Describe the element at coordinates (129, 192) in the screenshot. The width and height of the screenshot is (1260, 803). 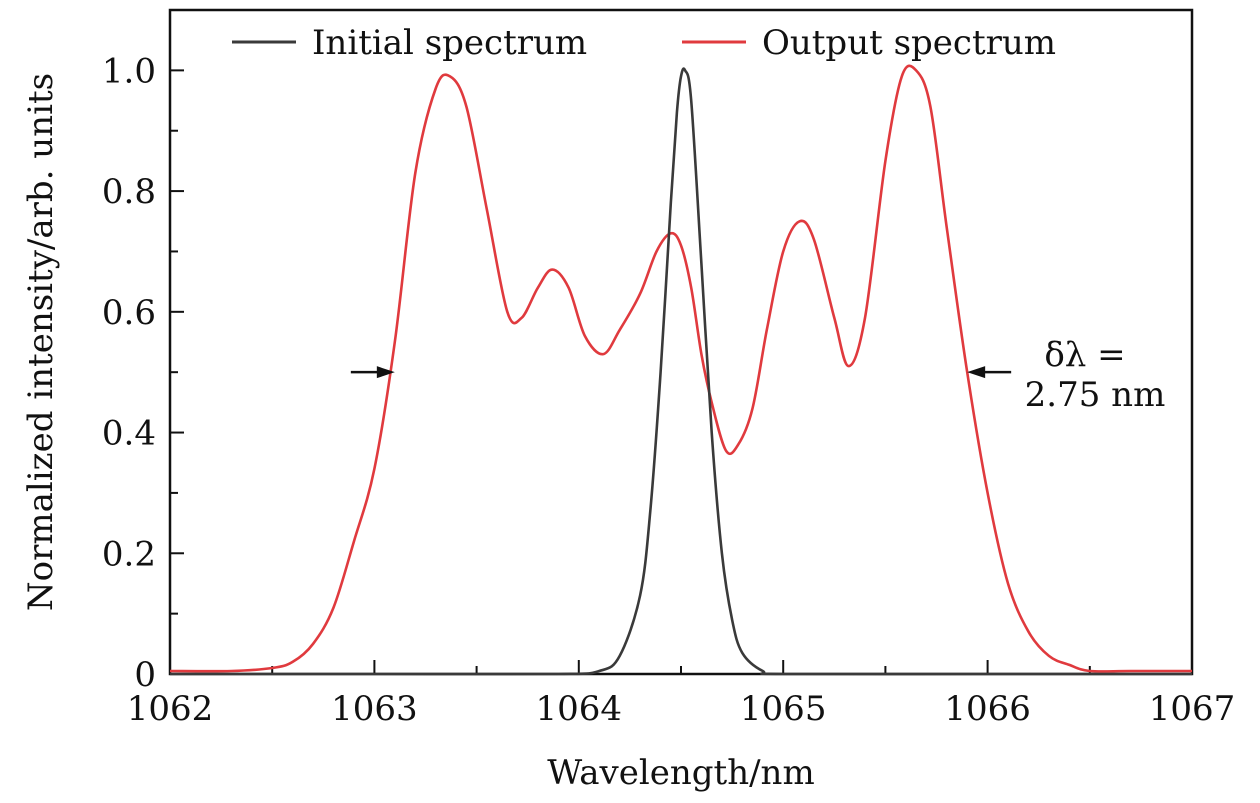
I see `y-tick-label: 0.8` at that location.